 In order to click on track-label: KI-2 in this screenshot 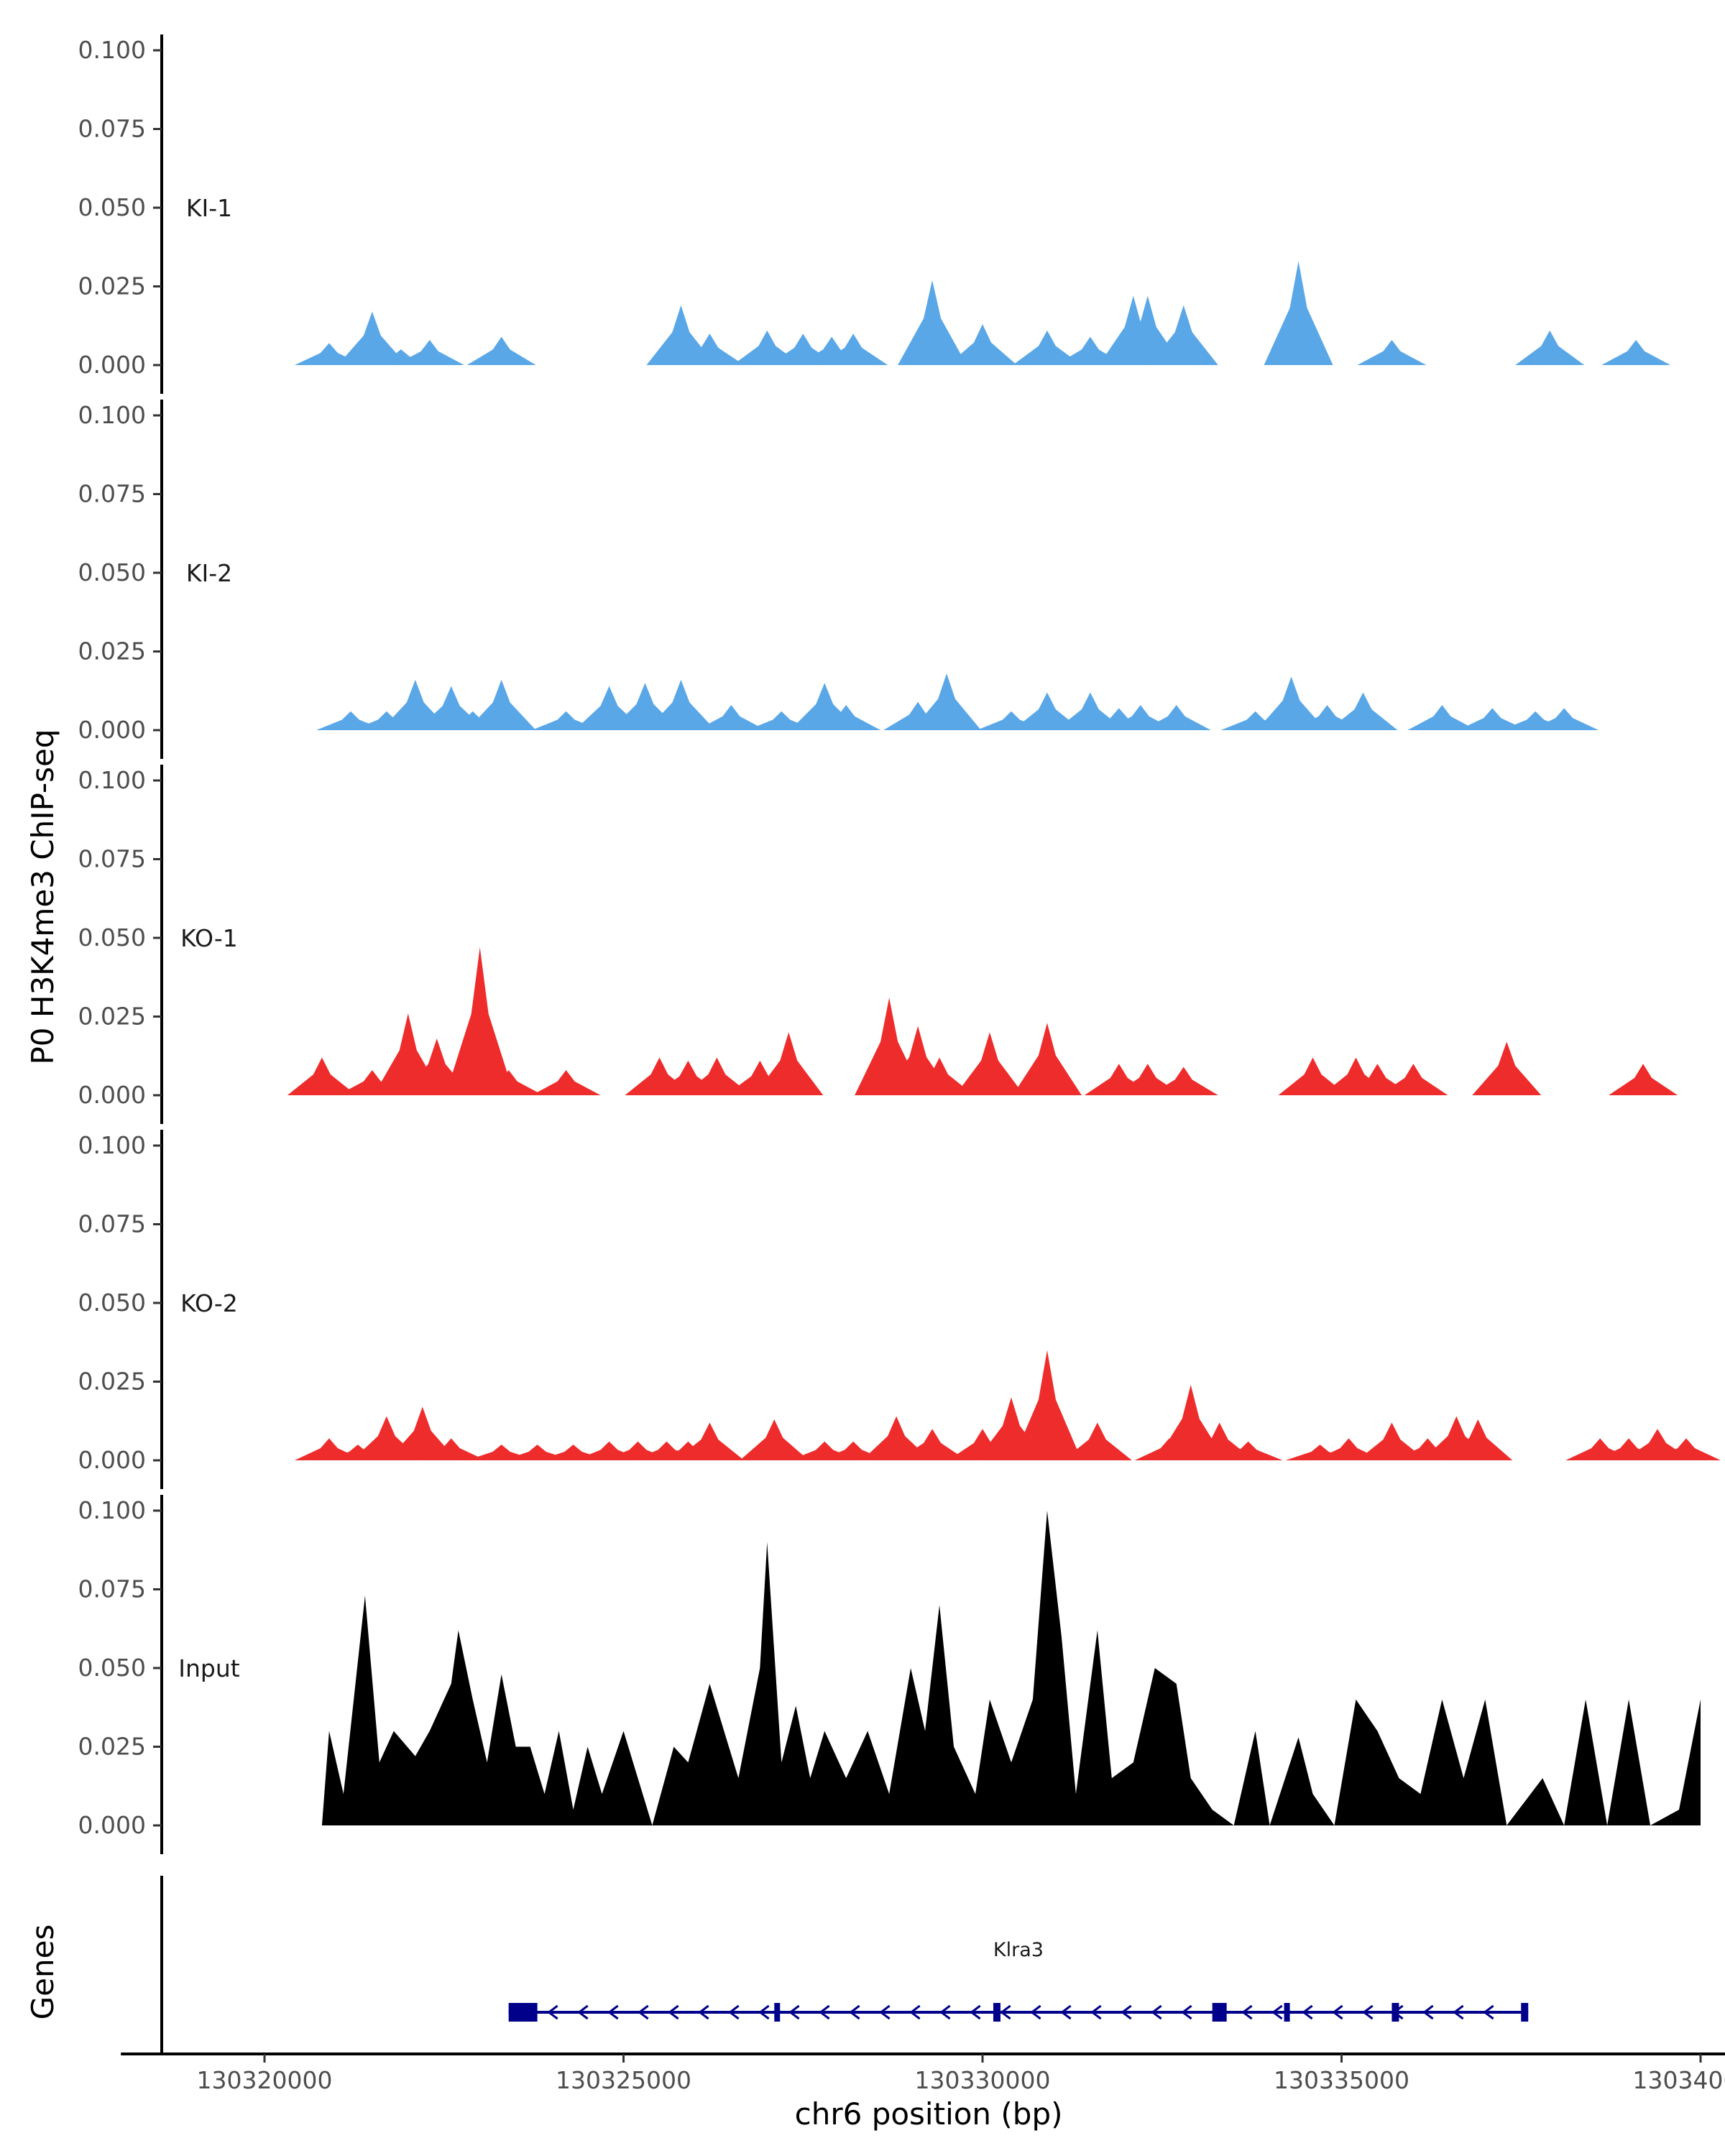, I will do `click(209, 573)`.